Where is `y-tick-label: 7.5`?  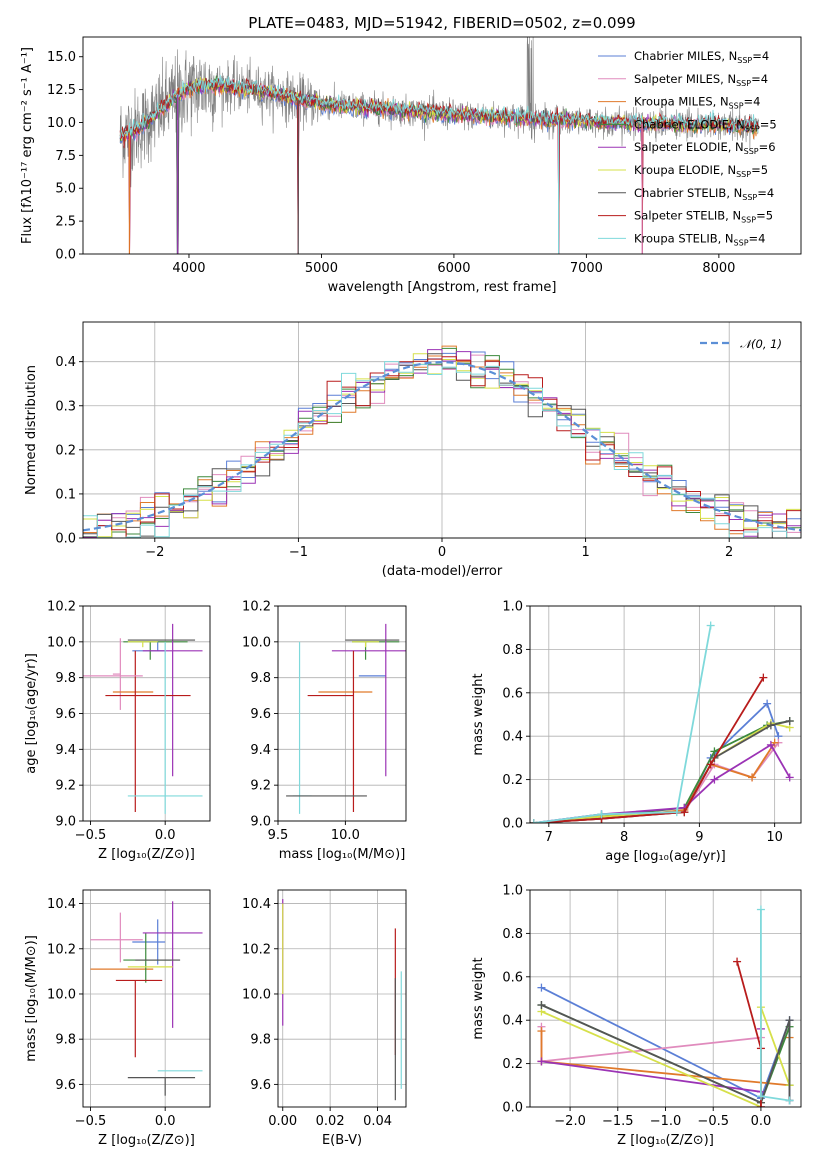 y-tick-label: 7.5 is located at coordinates (65, 156).